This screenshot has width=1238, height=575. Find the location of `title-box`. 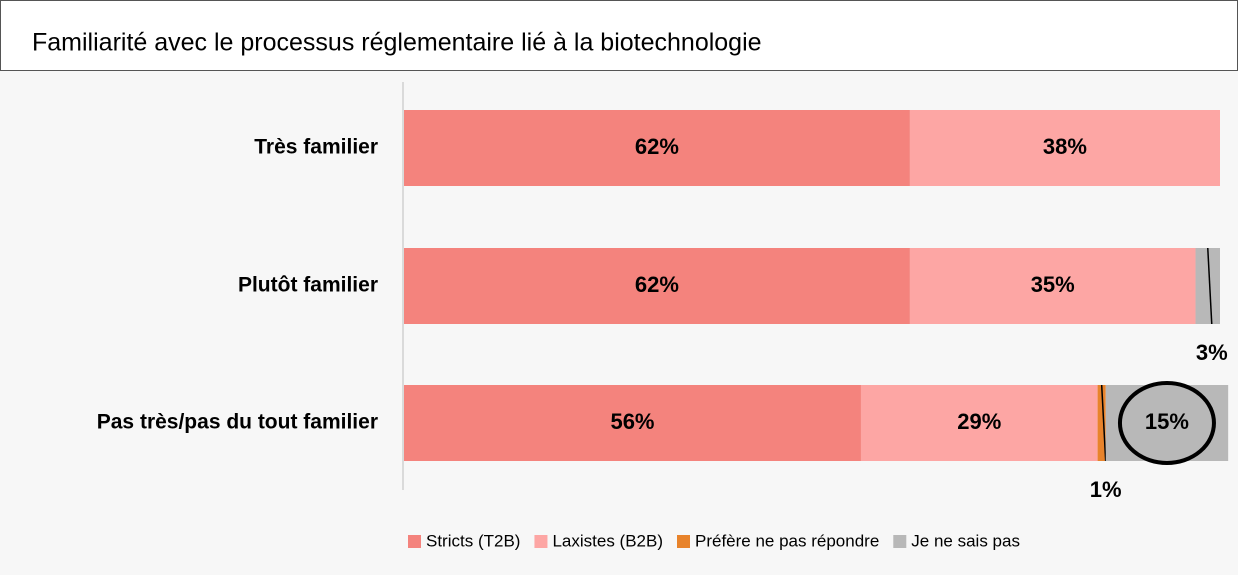

title-box is located at coordinates (619, 35).